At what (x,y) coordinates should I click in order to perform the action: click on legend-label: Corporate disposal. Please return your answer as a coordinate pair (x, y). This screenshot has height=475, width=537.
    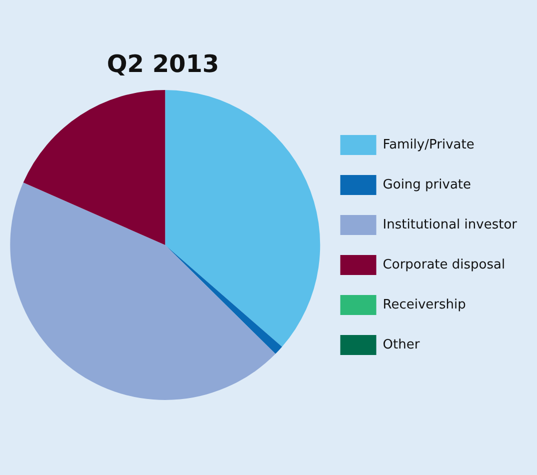
    Looking at the image, I should click on (444, 264).